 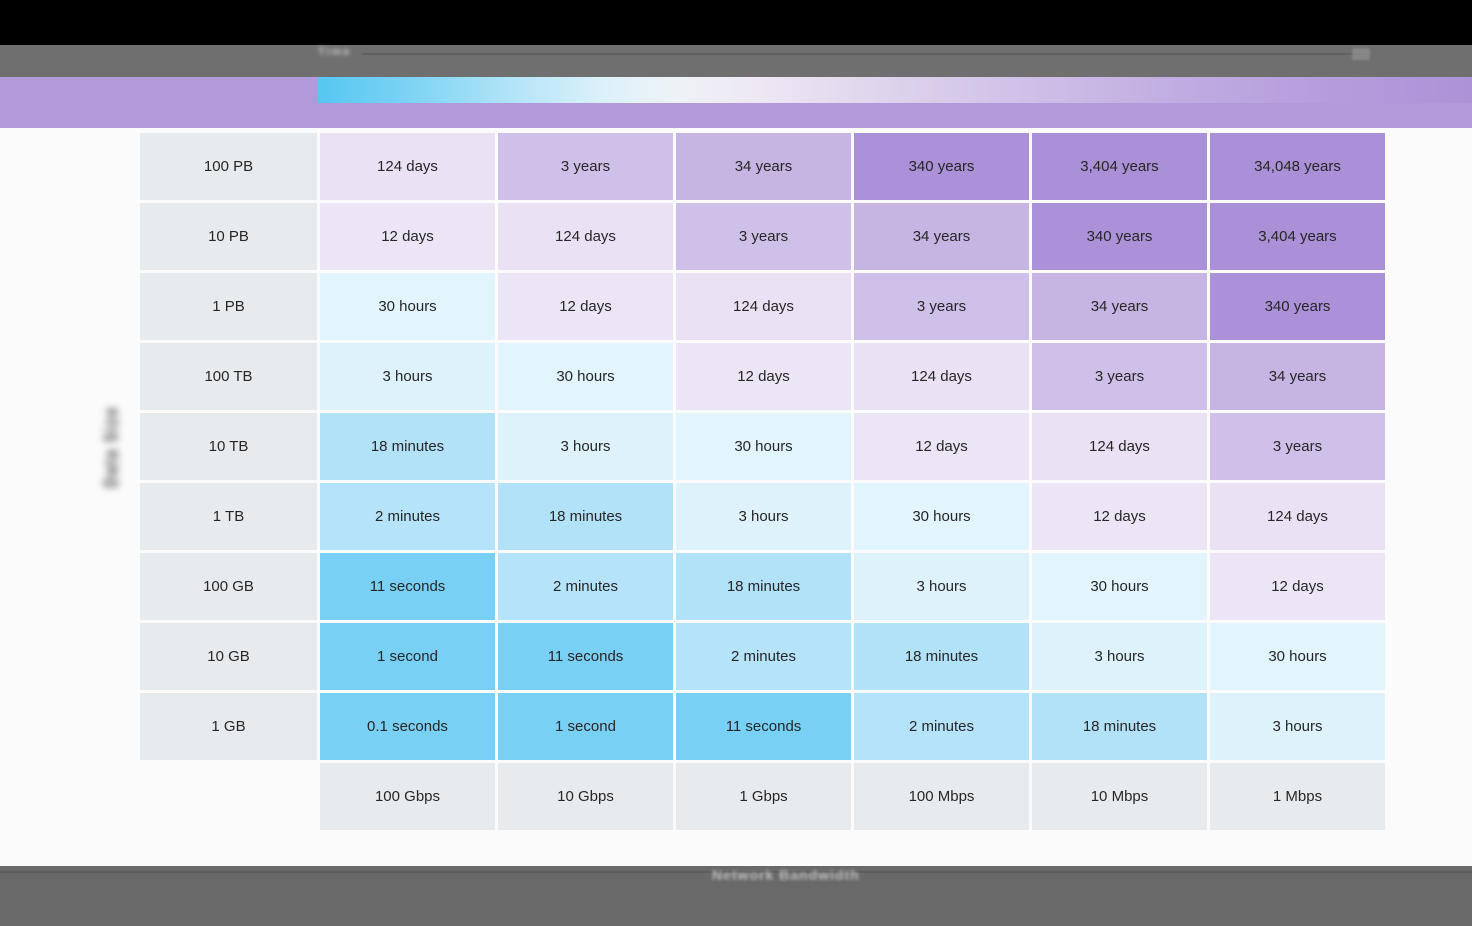 What do you see at coordinates (736, 896) in the screenshot?
I see `bottom-bar: Network Bandwidth` at bounding box center [736, 896].